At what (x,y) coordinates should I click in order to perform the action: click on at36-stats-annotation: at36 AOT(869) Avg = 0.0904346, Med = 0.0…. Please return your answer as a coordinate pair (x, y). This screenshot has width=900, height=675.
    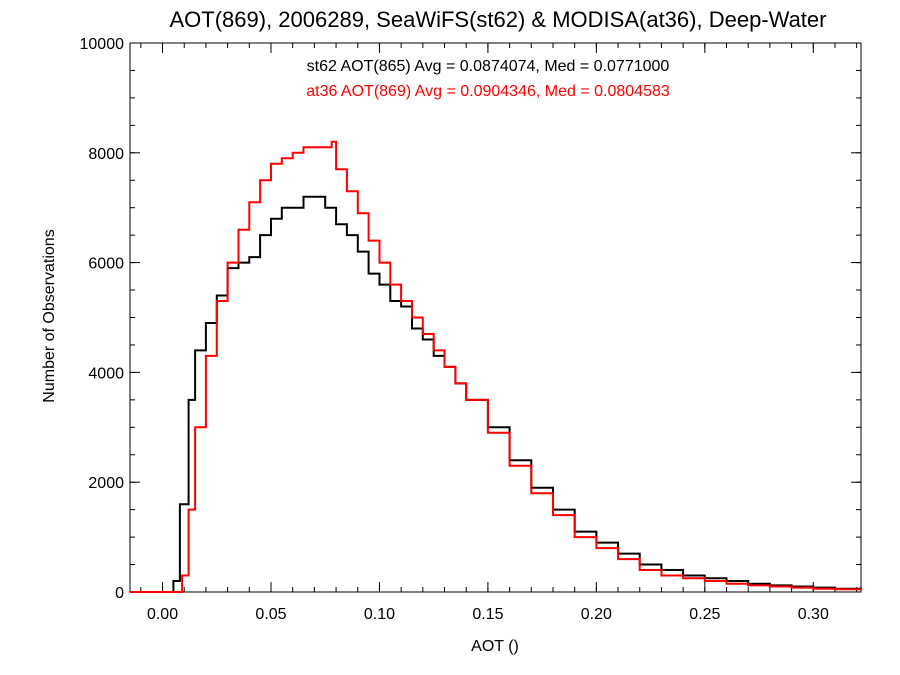
    Looking at the image, I should click on (488, 91).